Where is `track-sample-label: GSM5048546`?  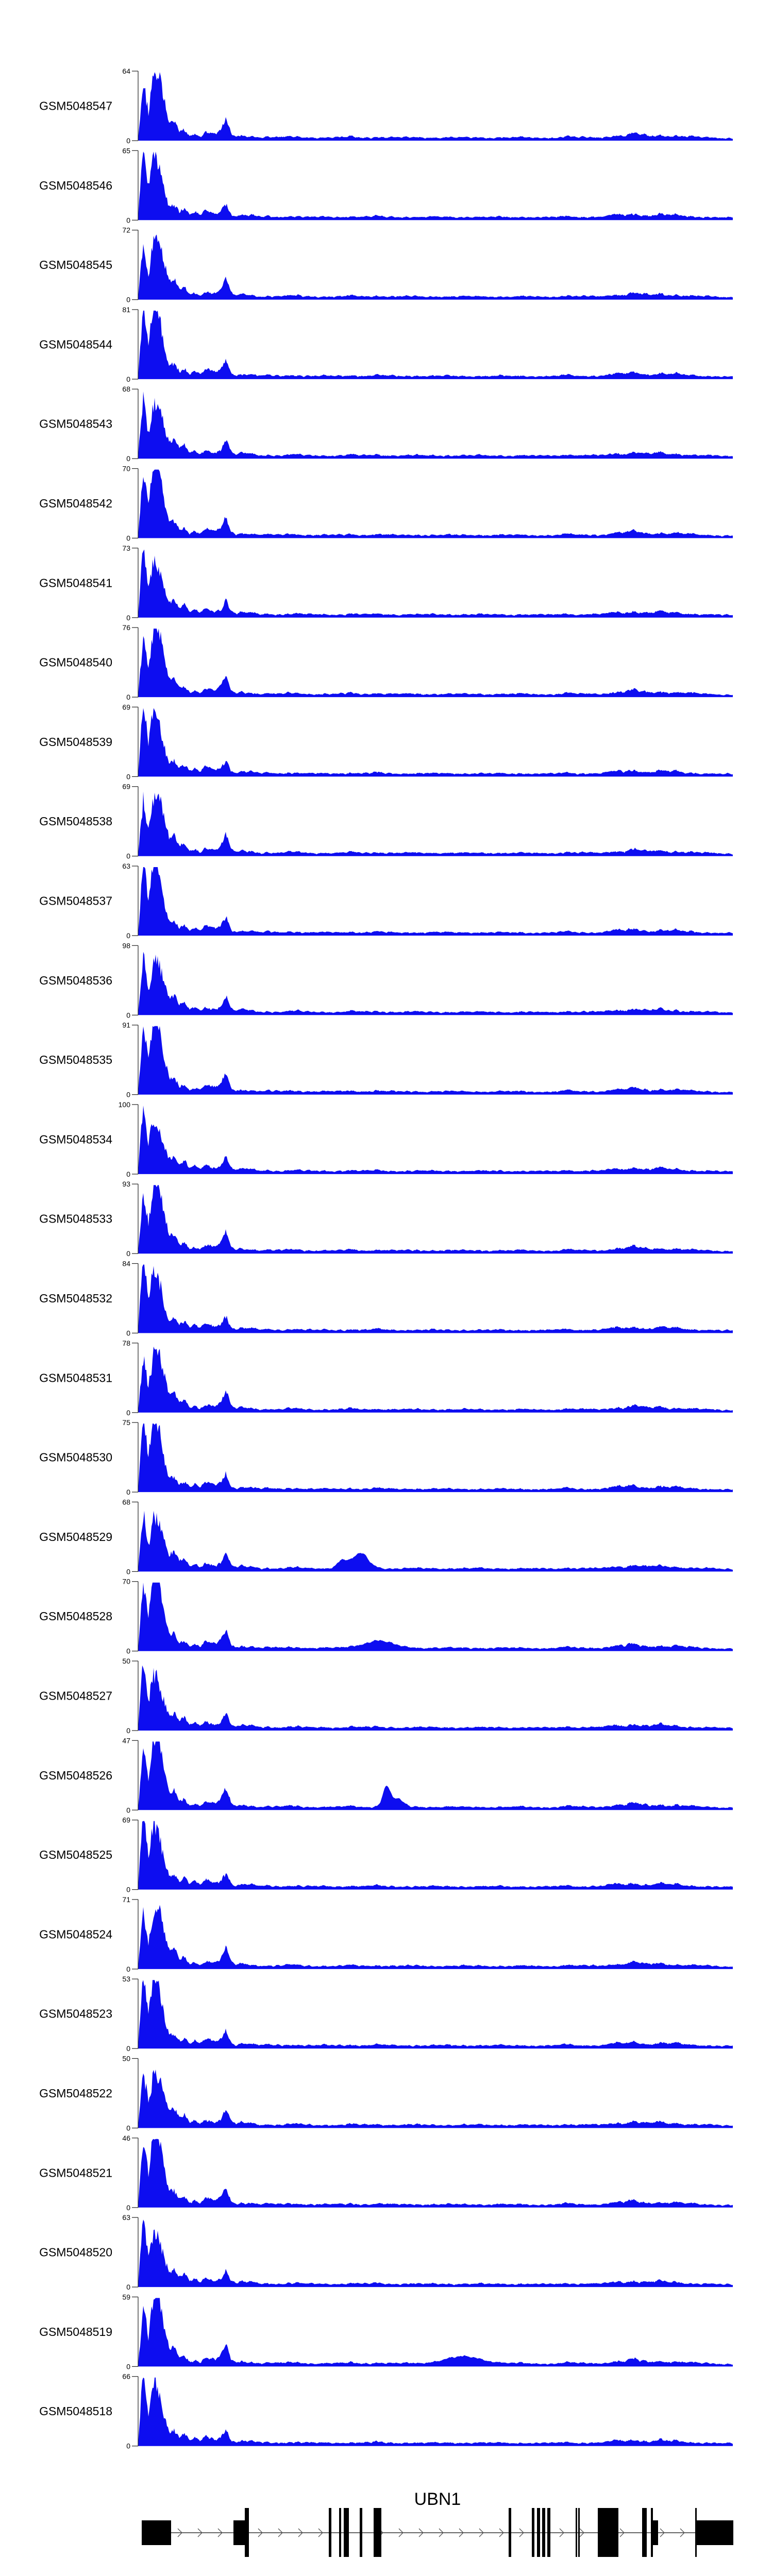
track-sample-label: GSM5048546 is located at coordinates (75, 185).